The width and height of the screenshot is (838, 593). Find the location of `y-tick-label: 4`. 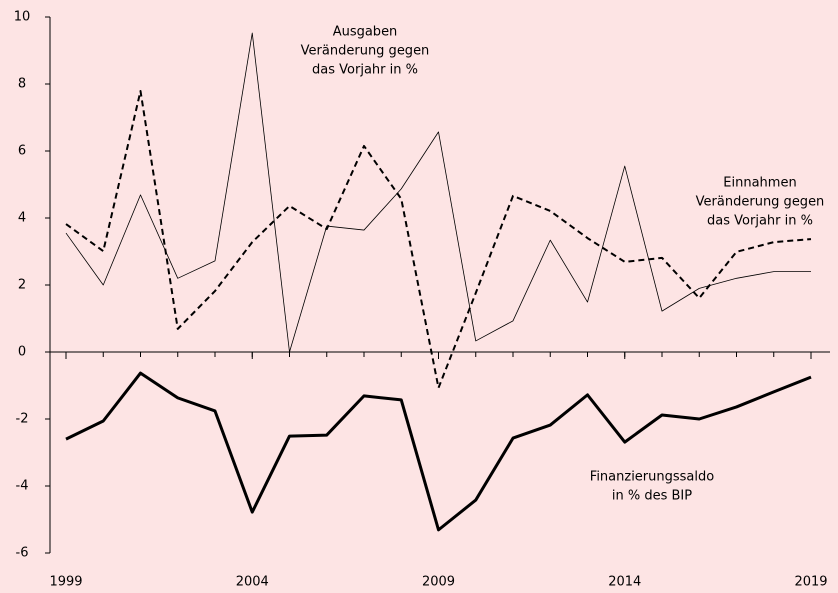

y-tick-label: 4 is located at coordinates (22, 218).